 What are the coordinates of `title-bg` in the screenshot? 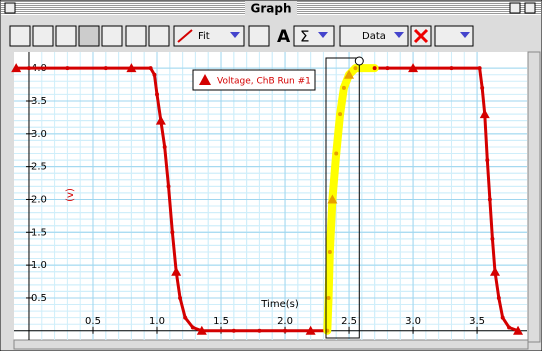 It's located at (271, 8).